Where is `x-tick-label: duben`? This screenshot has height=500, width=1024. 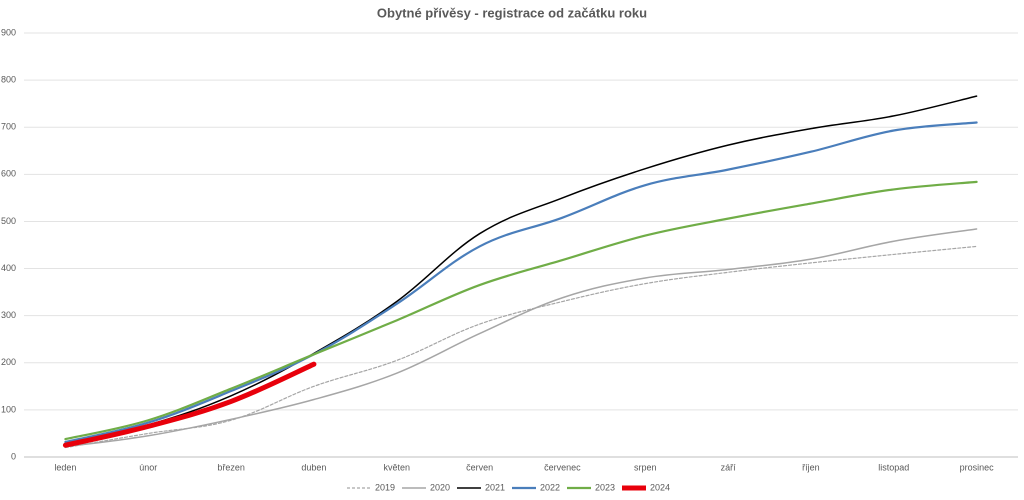 x-tick-label: duben is located at coordinates (313, 467).